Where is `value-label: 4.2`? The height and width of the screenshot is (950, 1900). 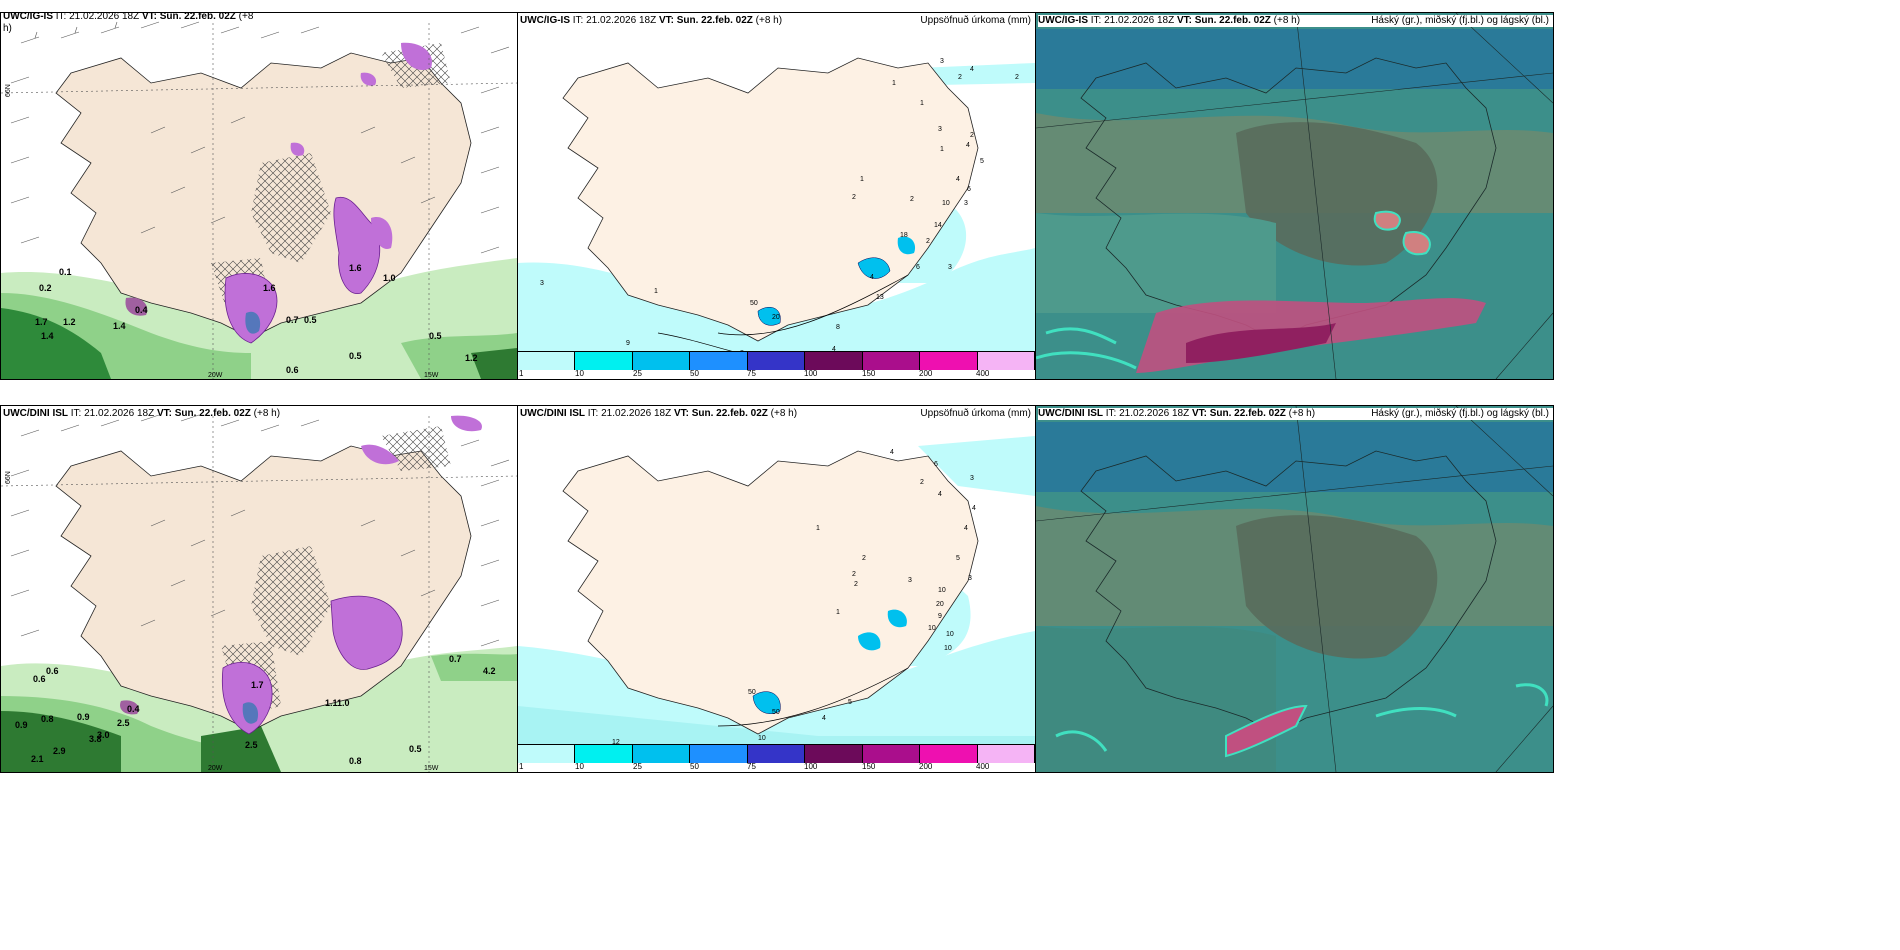 value-label: 4.2 is located at coordinates (489, 671).